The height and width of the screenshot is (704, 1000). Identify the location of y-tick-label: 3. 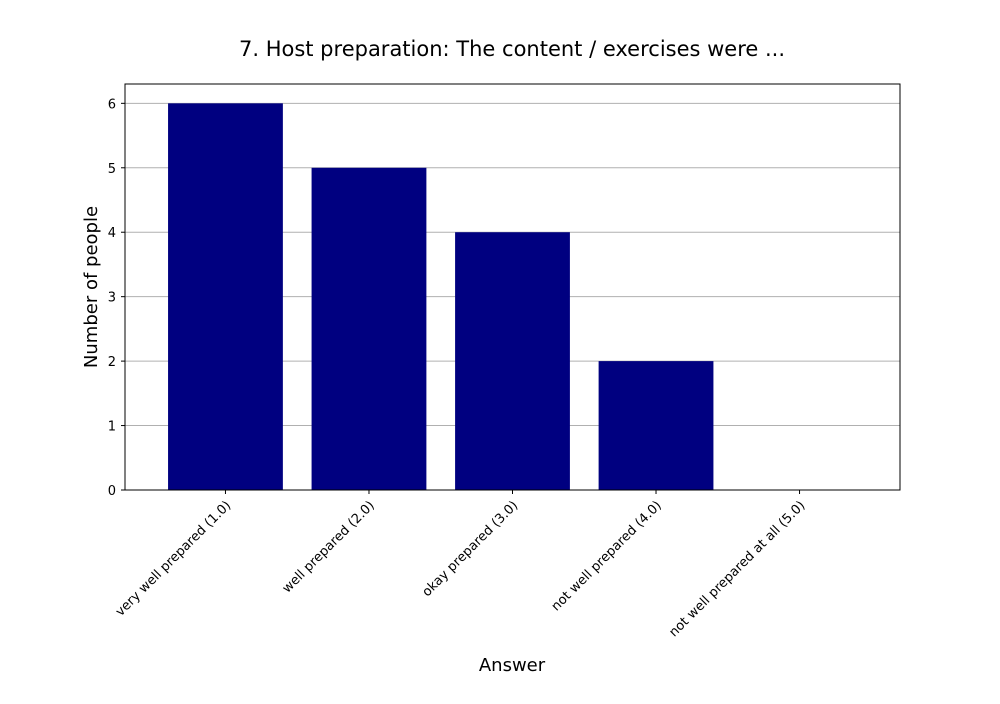
(112, 298).